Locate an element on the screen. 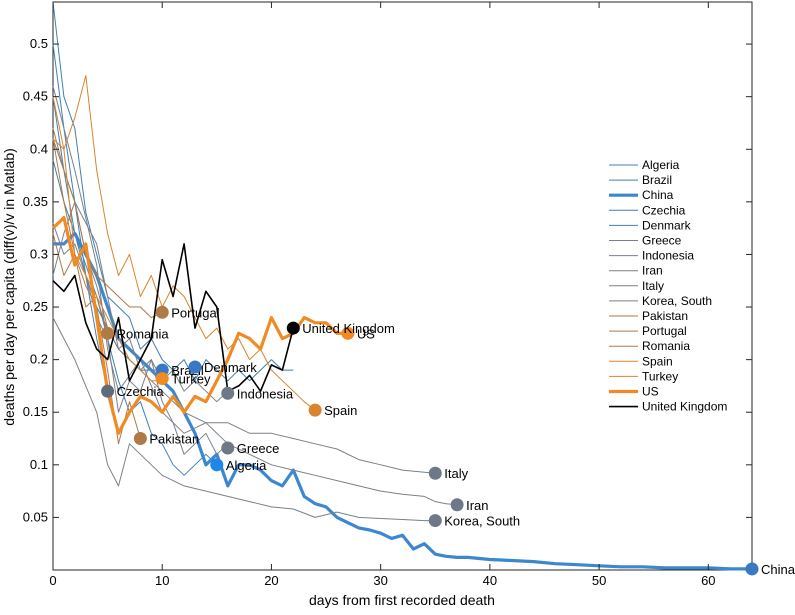  y-tick-label: 0.15 is located at coordinates (35, 411).